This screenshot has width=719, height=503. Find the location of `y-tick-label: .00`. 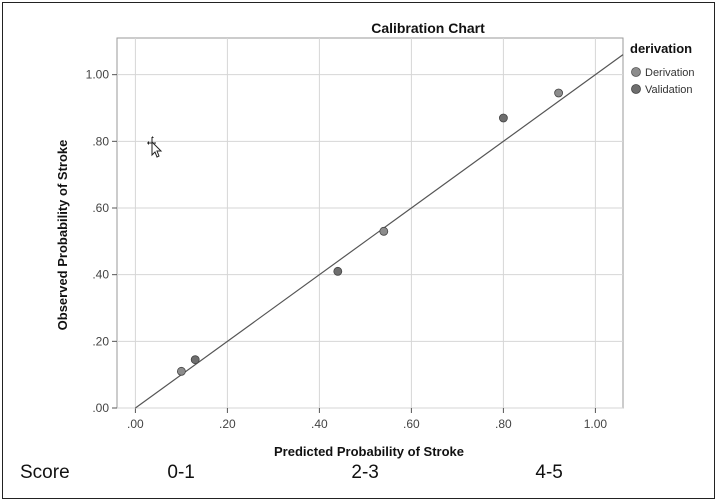

y-tick-label: .00 is located at coordinates (100, 408).